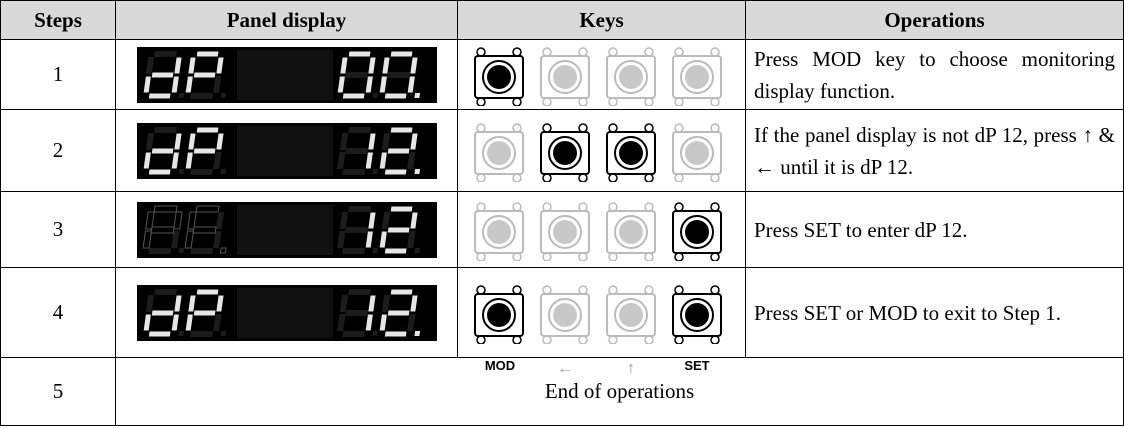 The image size is (1124, 429). Describe the element at coordinates (934, 20) in the screenshot. I see `header-cell: Operations` at that location.